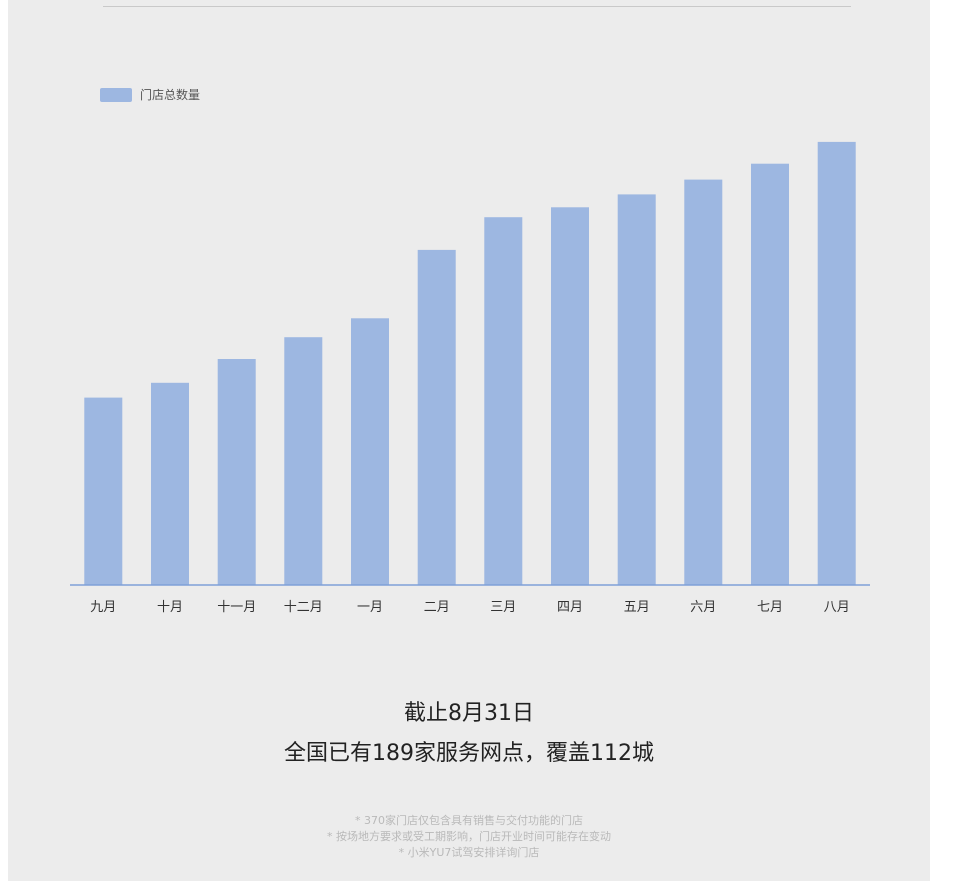 This screenshot has width=960, height=881. Describe the element at coordinates (170, 607) in the screenshot. I see `x-tick-label: 十月` at that location.